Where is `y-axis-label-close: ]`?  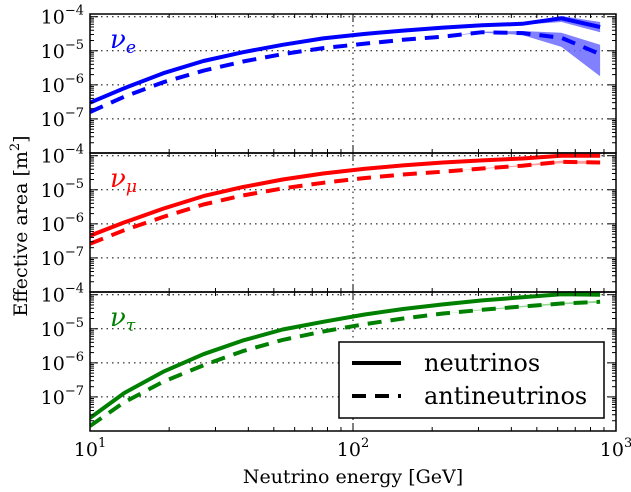 y-axis-label-close: ] is located at coordinates (21, 138).